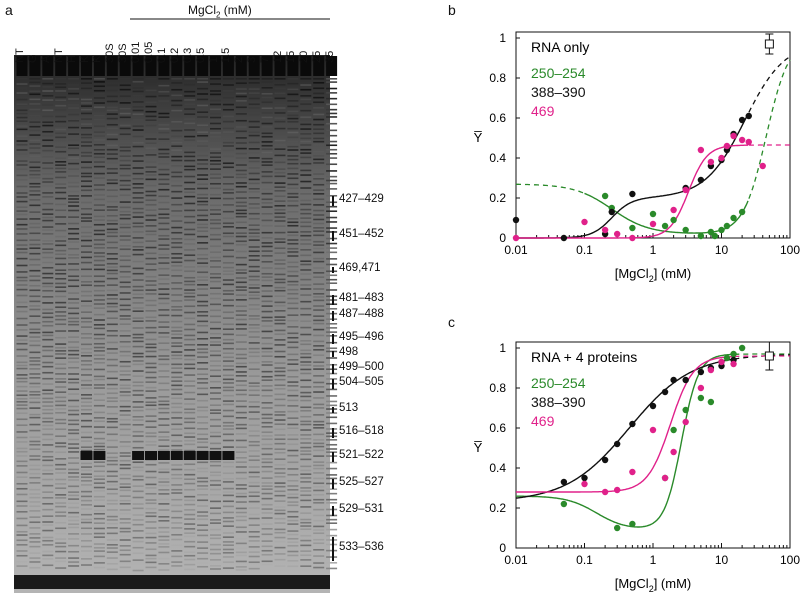  What do you see at coordinates (478, 137) in the screenshot?
I see `y-axis-label: Y̅` at bounding box center [478, 137].